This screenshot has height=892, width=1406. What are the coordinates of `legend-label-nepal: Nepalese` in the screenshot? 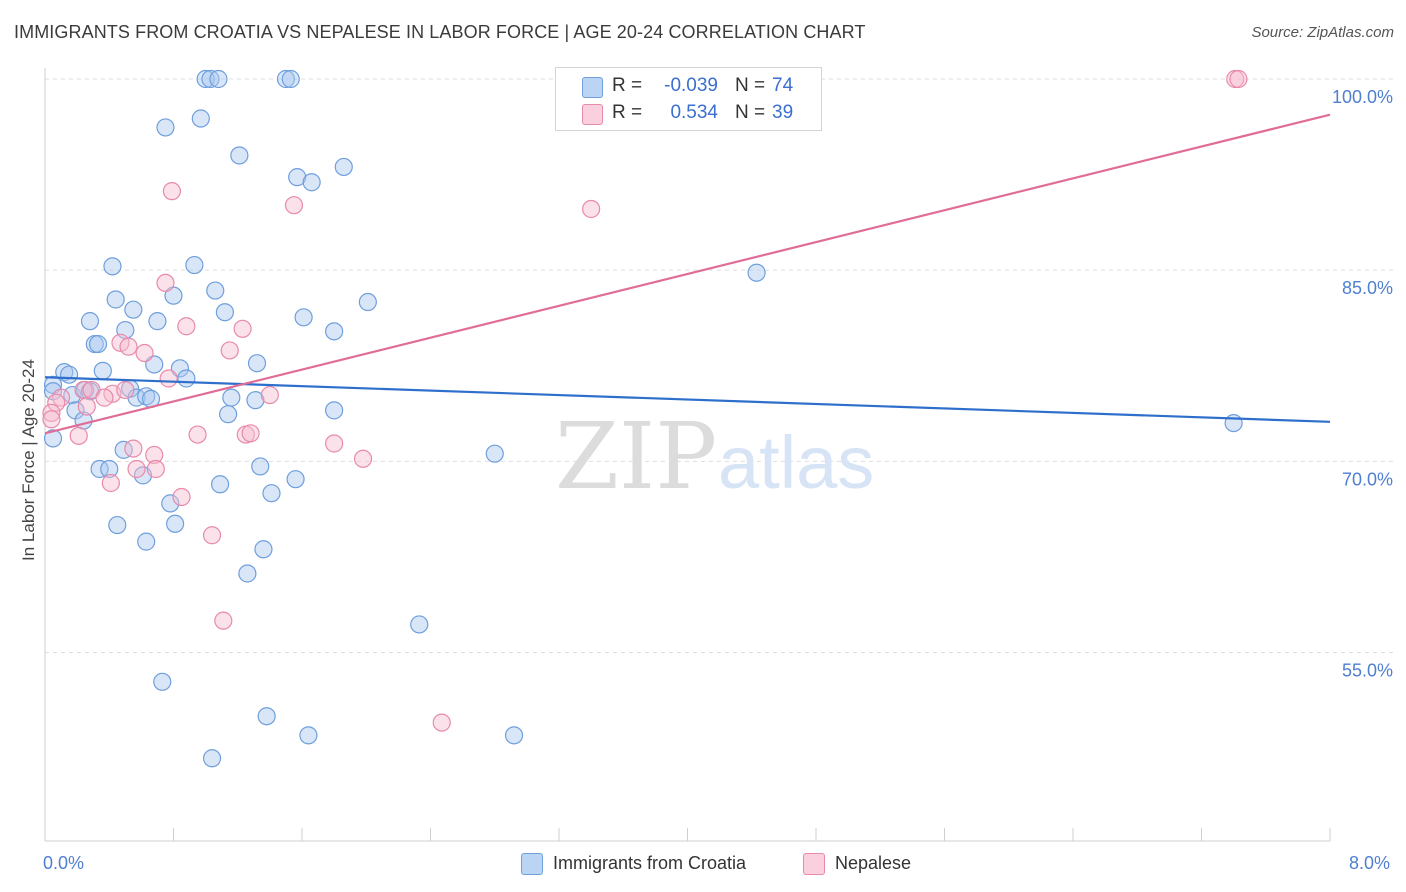 It's located at (873, 863).